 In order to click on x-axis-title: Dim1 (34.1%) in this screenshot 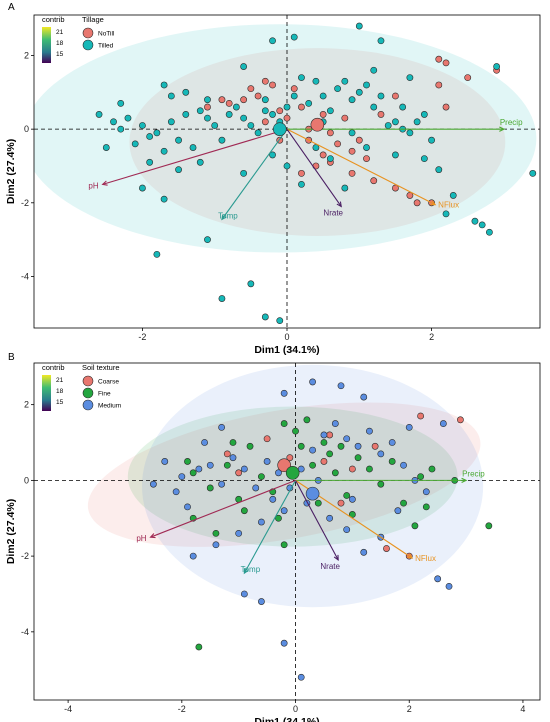, I will do `click(286, 350)`.